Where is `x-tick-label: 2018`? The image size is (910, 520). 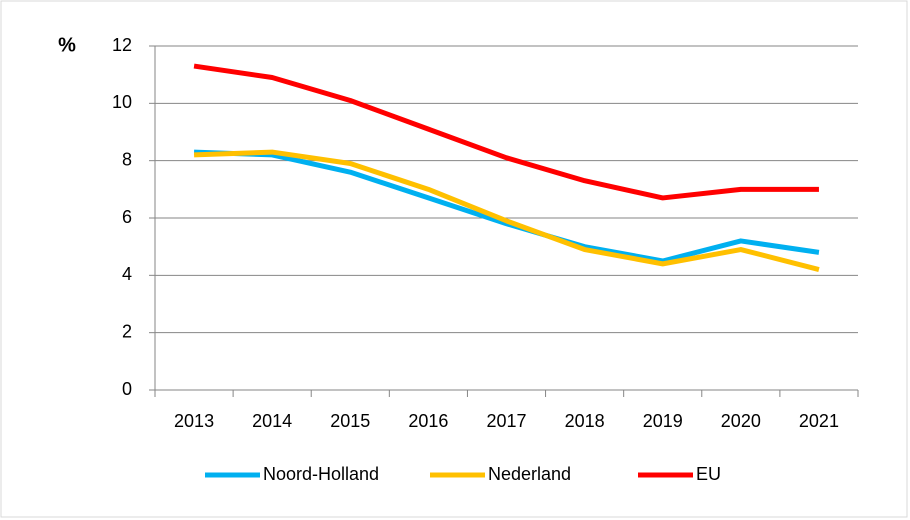
x-tick-label: 2018 is located at coordinates (585, 421).